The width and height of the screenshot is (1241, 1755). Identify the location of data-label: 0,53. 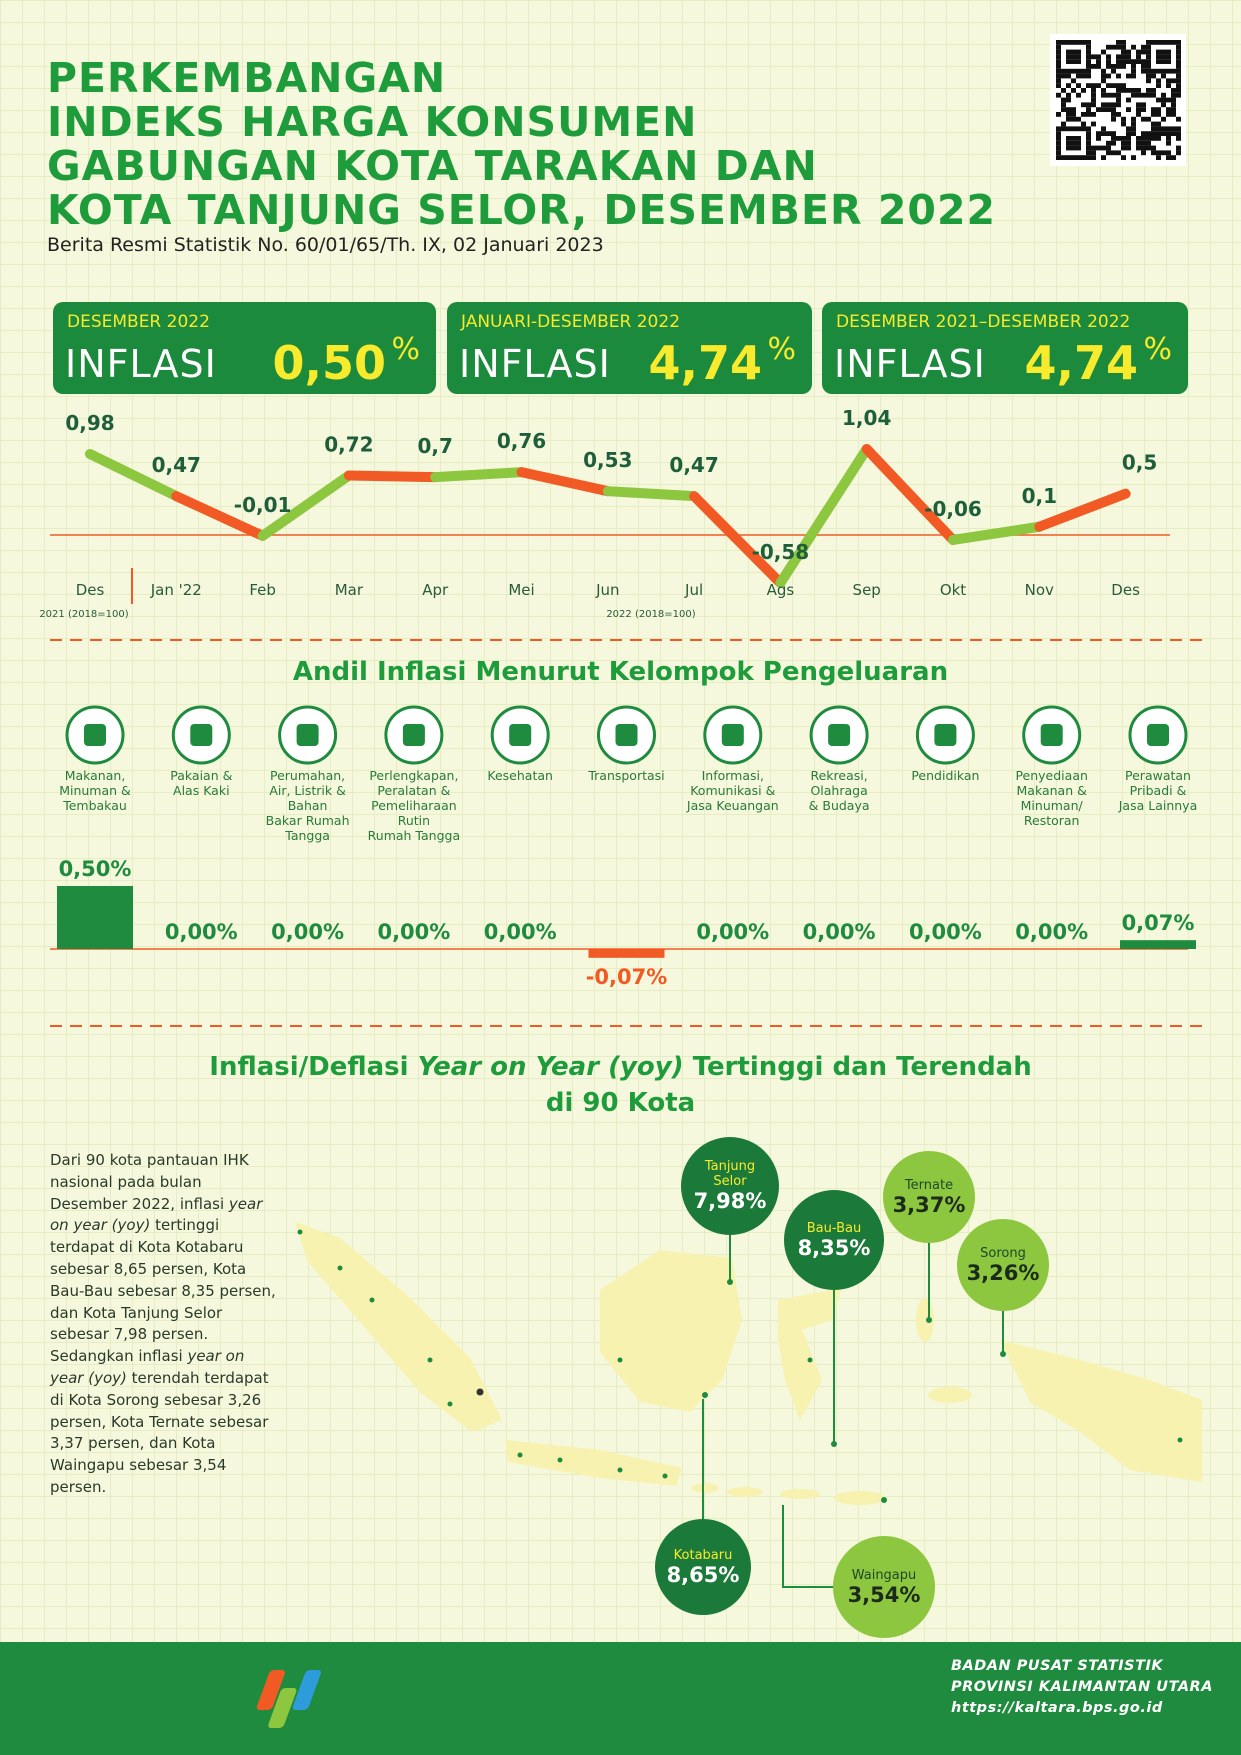
(607, 460).